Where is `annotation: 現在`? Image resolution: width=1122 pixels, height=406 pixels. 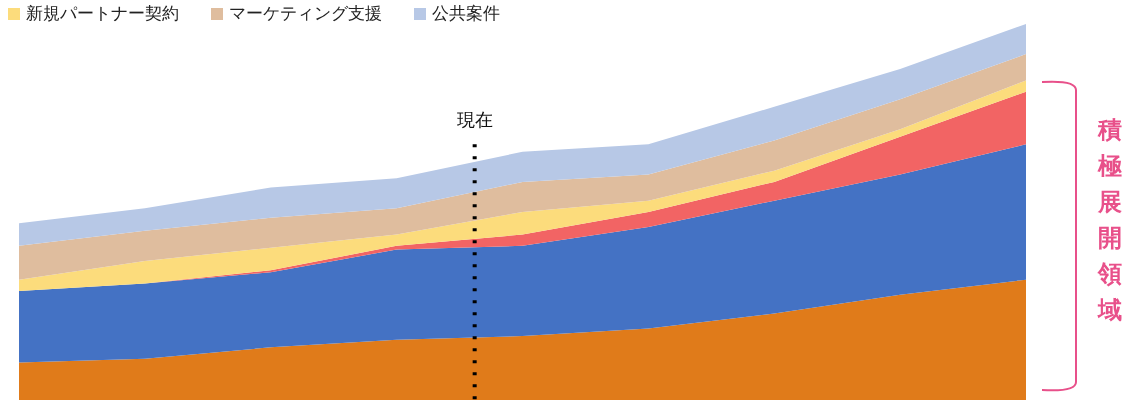 annotation: 現在 is located at coordinates (474, 120).